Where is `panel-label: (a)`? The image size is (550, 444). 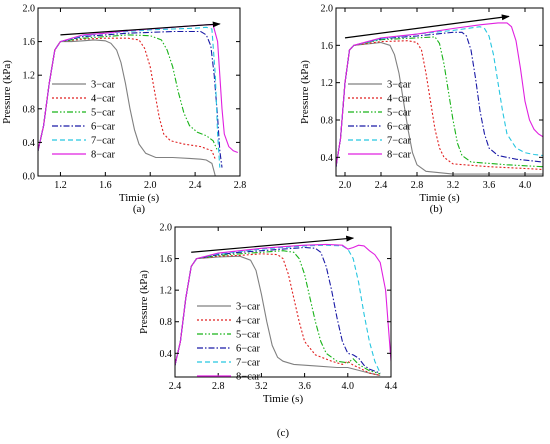 panel-label: (a) is located at coordinates (139, 209).